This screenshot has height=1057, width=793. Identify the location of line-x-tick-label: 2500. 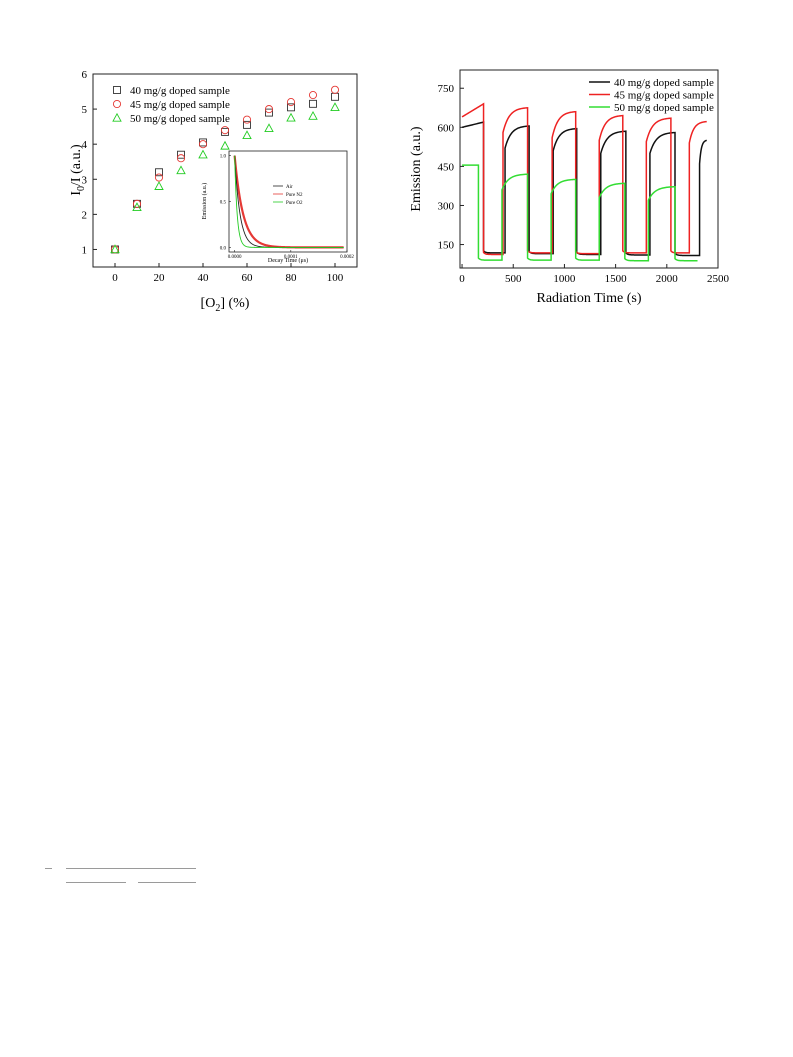
(718, 279).